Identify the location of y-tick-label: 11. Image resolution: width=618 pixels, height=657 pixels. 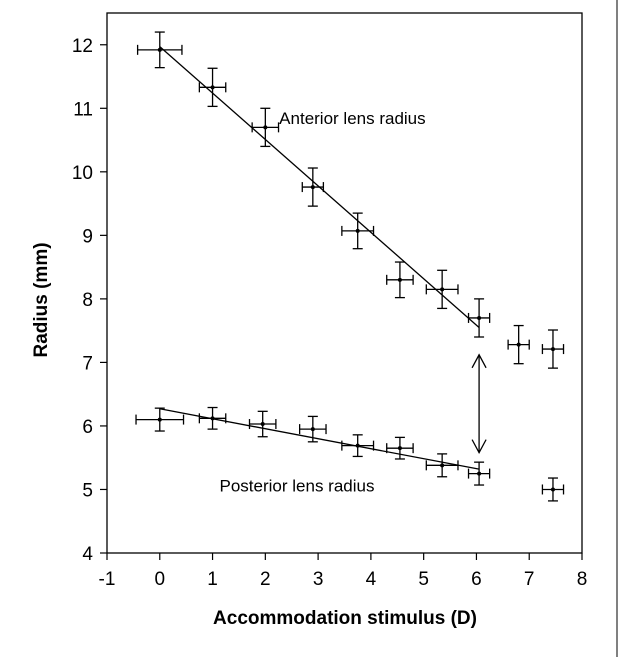
(83, 109).